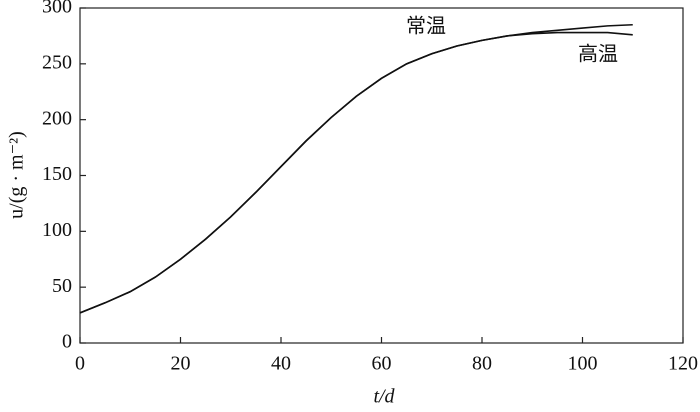 This screenshot has width=700, height=412. What do you see at coordinates (281, 364) in the screenshot?
I see `x-tick-label: 40` at bounding box center [281, 364].